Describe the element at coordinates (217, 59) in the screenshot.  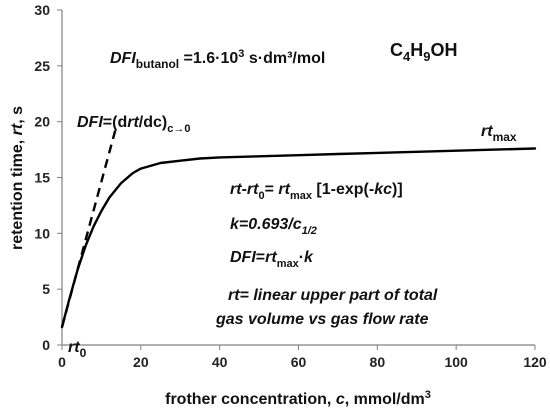
I see `dfi-butanol-annotation: DFIbutanol =1.6·103 s·dm³/mol` at that location.